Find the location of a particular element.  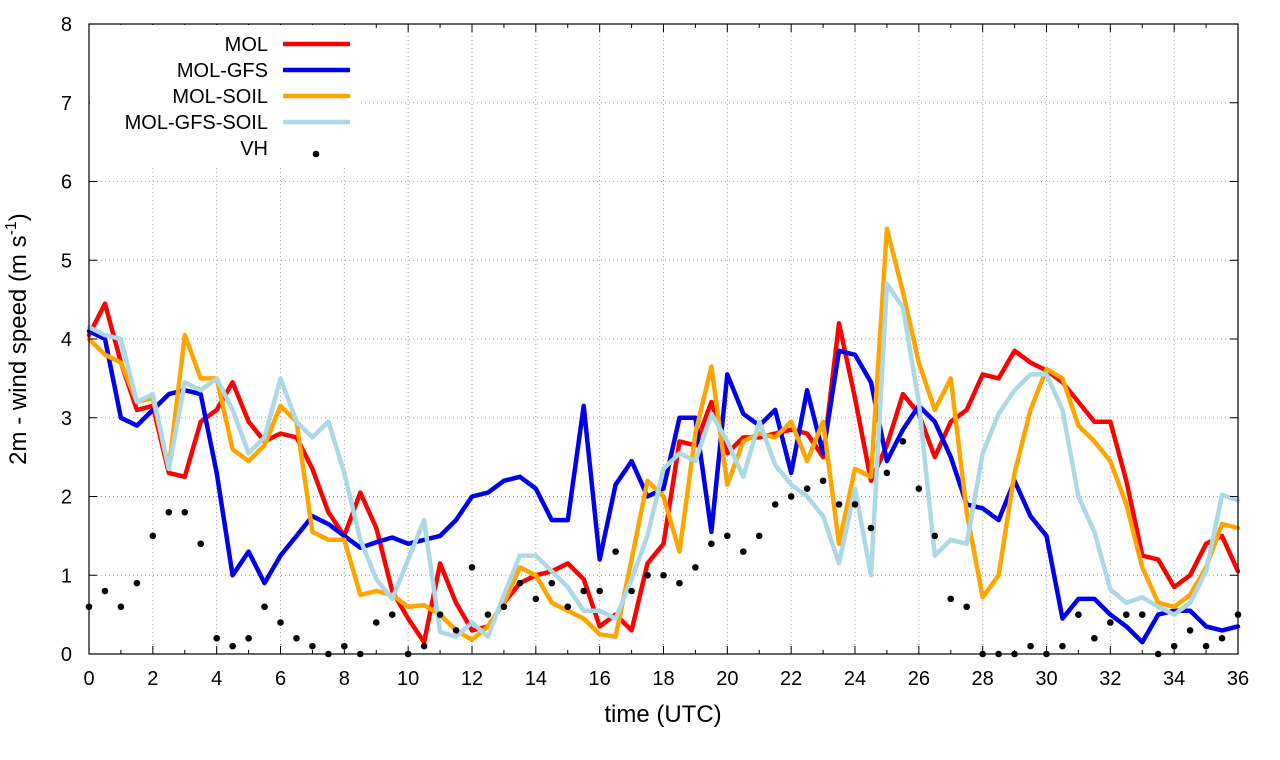

y-tick-label: 8 is located at coordinates (66, 25).